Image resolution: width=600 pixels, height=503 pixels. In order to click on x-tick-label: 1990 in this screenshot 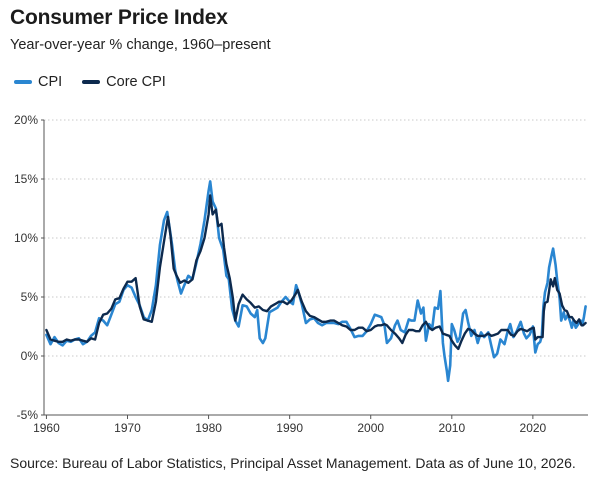, I will do `click(289, 428)`.